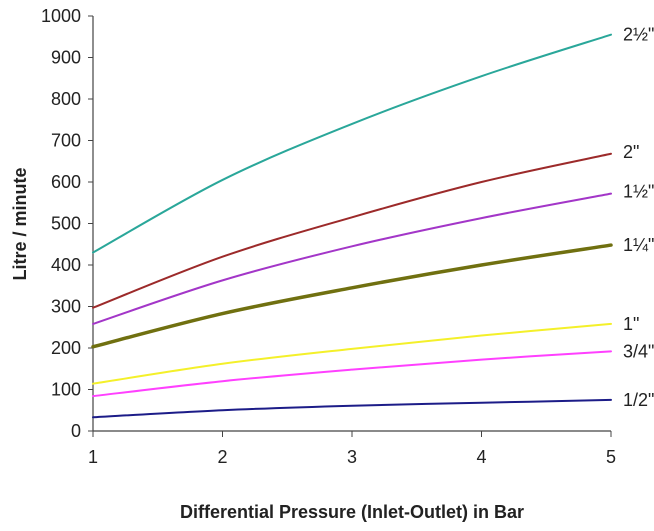 The width and height of the screenshot is (654, 531). I want to click on x-tick-label: 2, so click(222, 457).